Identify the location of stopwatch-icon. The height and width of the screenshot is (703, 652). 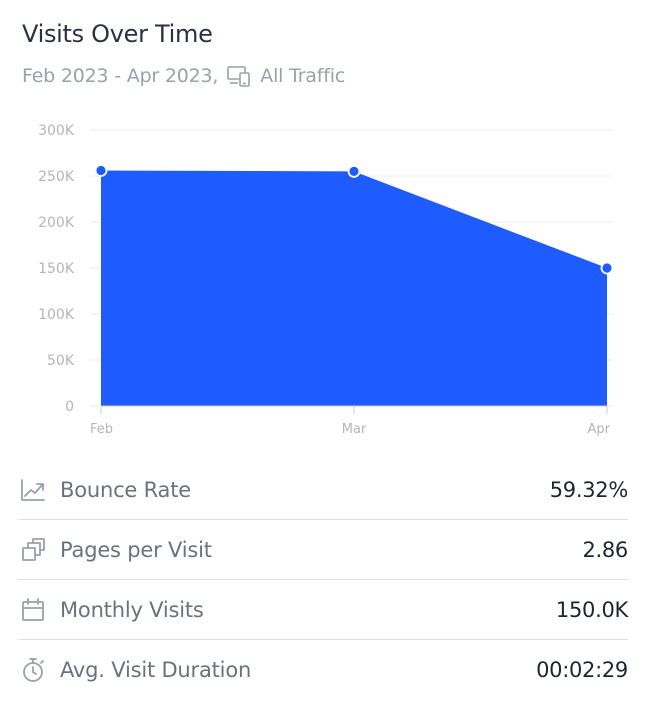
(33, 670).